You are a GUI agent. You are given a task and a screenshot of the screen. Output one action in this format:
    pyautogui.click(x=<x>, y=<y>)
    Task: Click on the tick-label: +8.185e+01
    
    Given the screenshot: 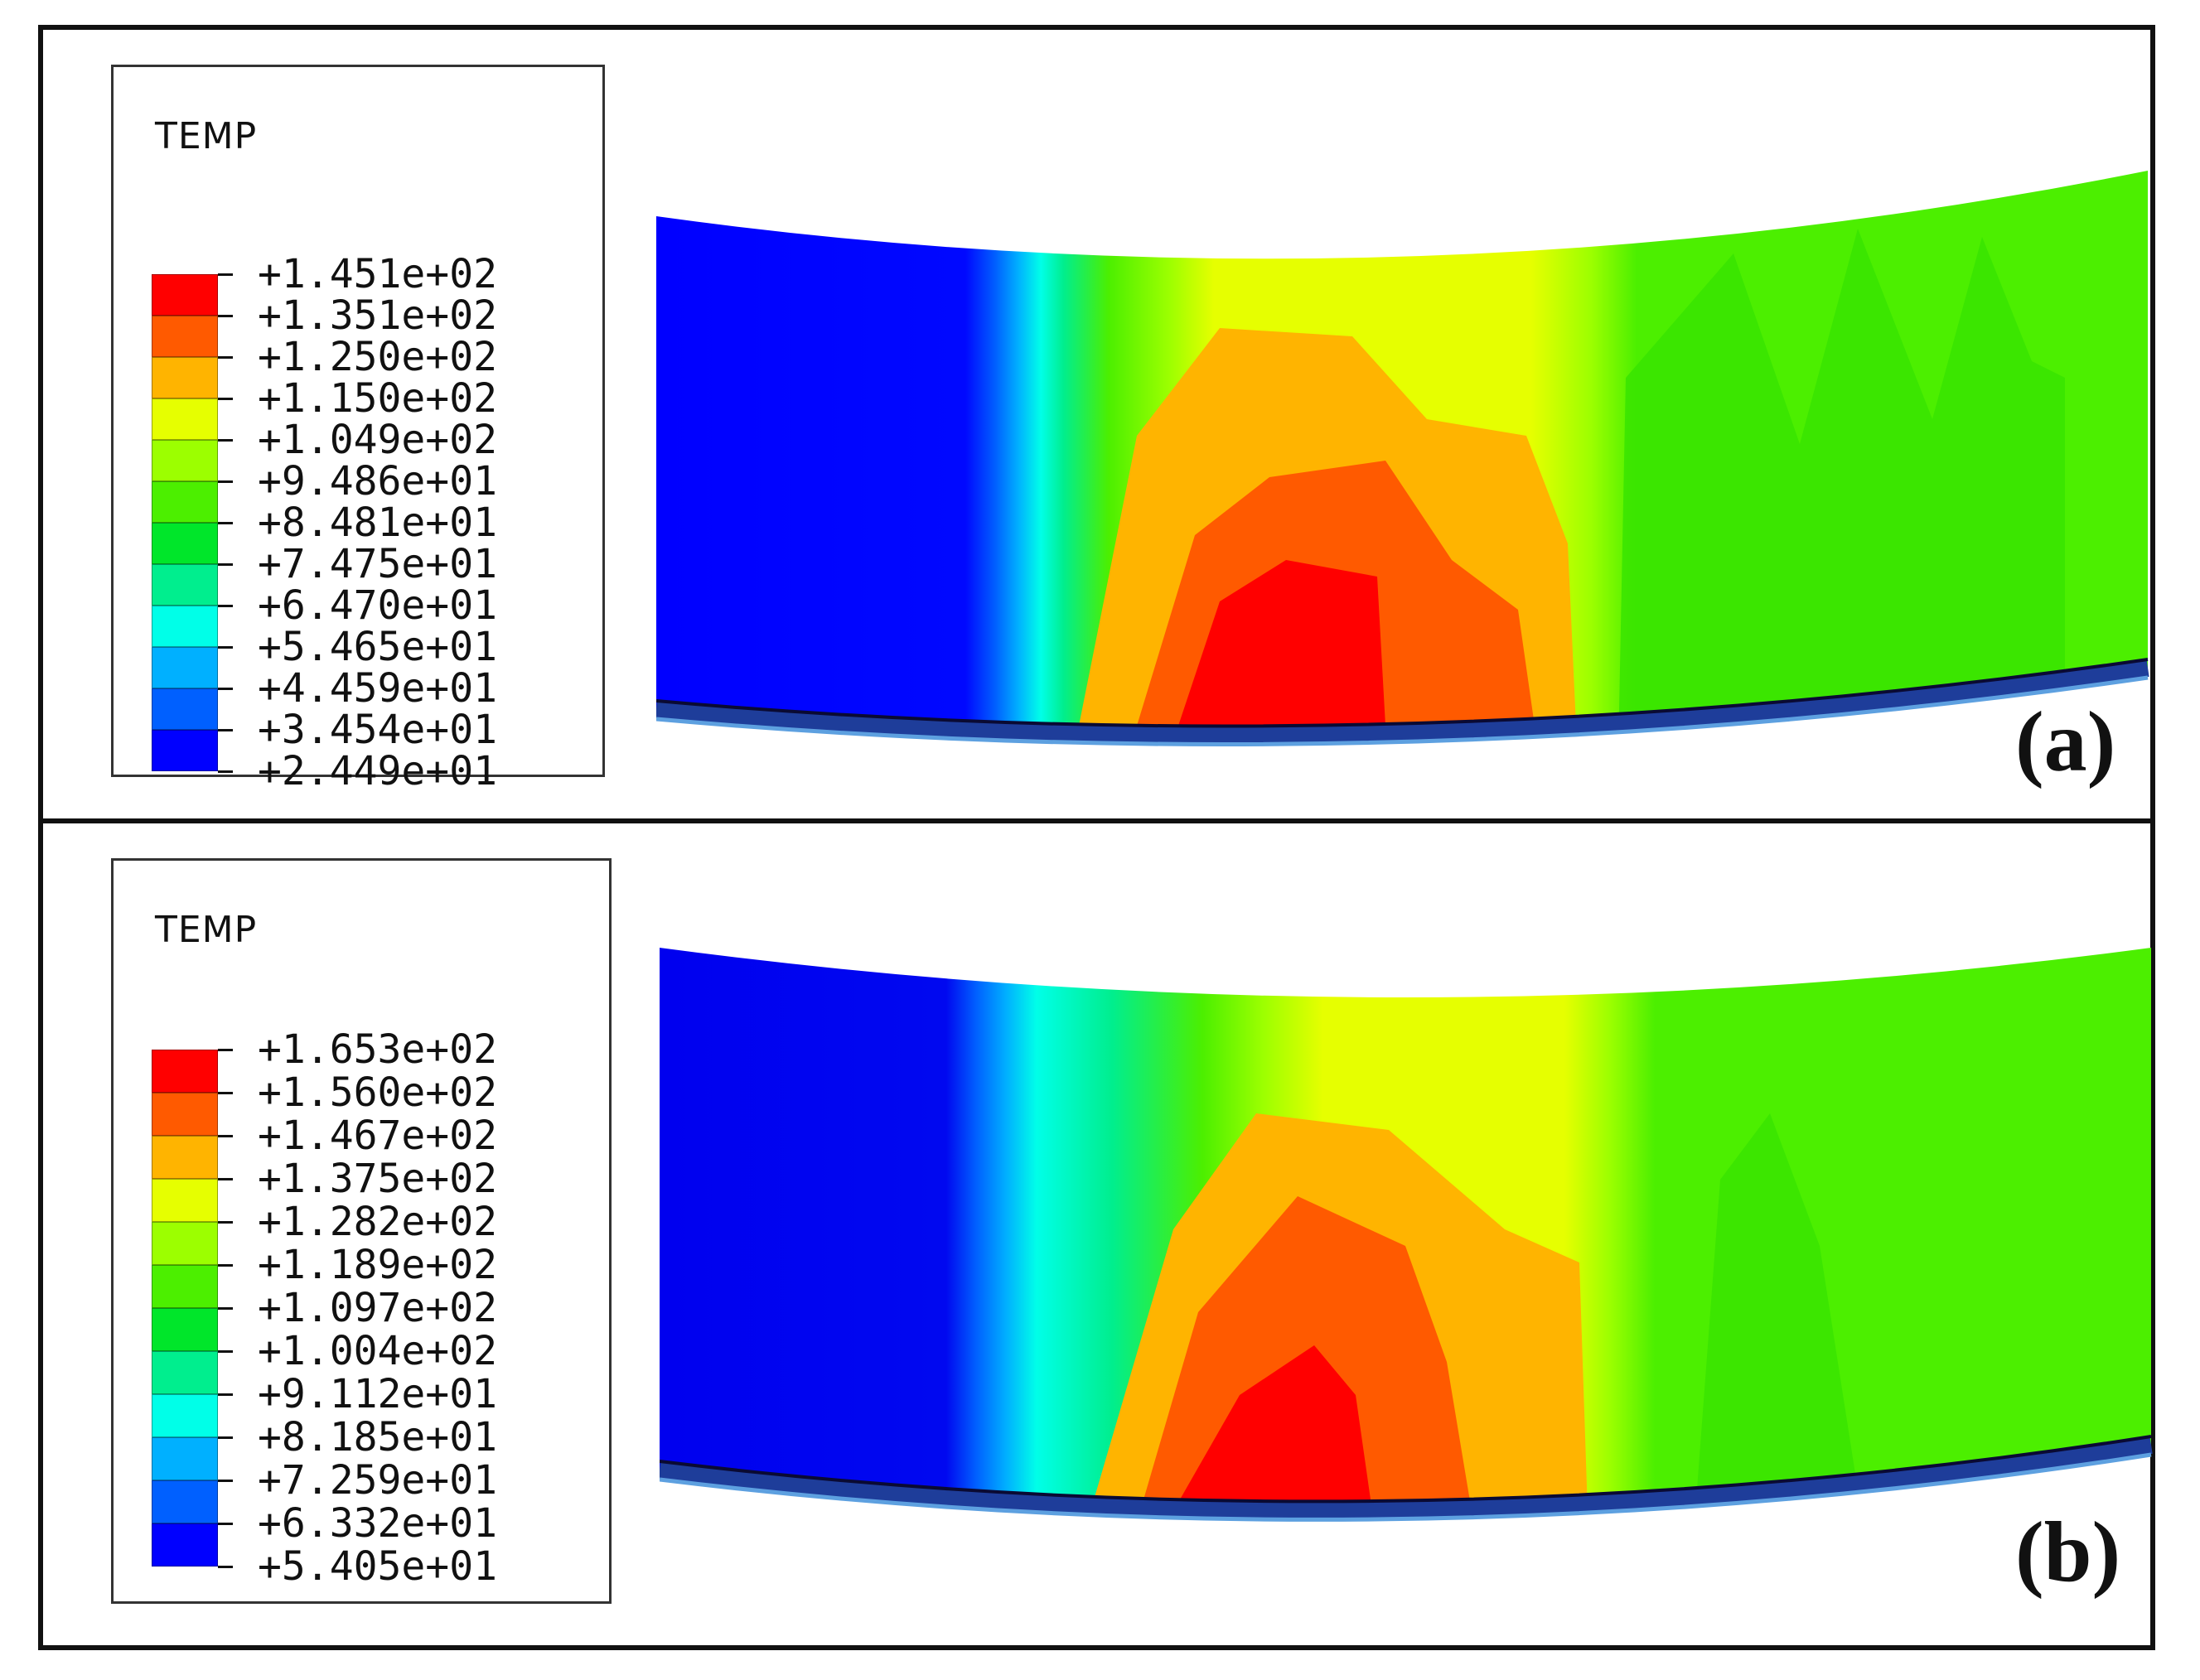 What is the action you would take?
    pyautogui.click(x=377, y=1437)
    